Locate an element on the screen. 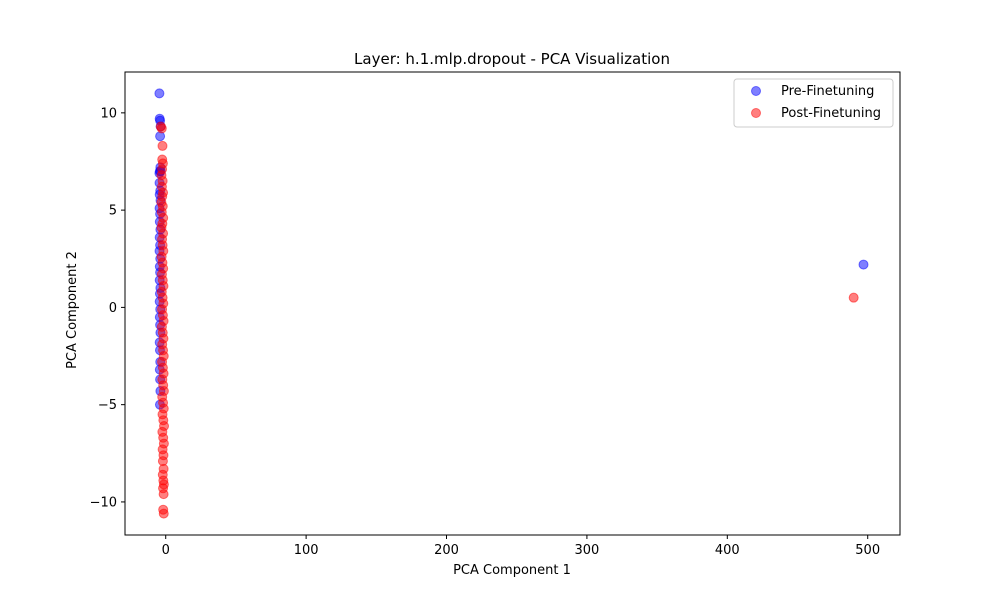 This screenshot has height=600, width=1000. x-tick-label: 500 is located at coordinates (867, 550).